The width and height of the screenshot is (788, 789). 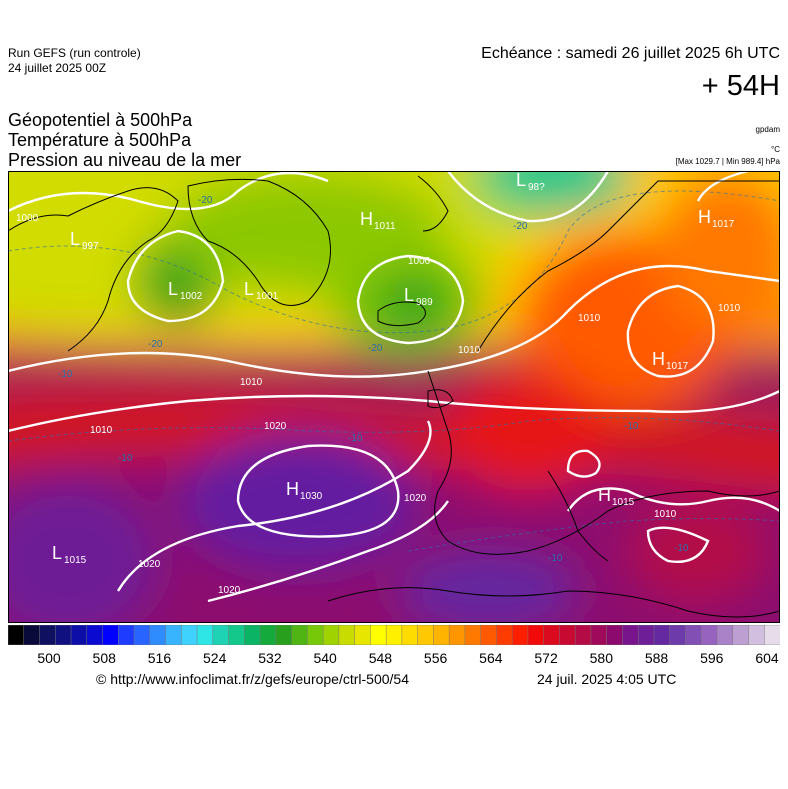 What do you see at coordinates (656, 658) in the screenshot?
I see `color-scale-tick: 588` at bounding box center [656, 658].